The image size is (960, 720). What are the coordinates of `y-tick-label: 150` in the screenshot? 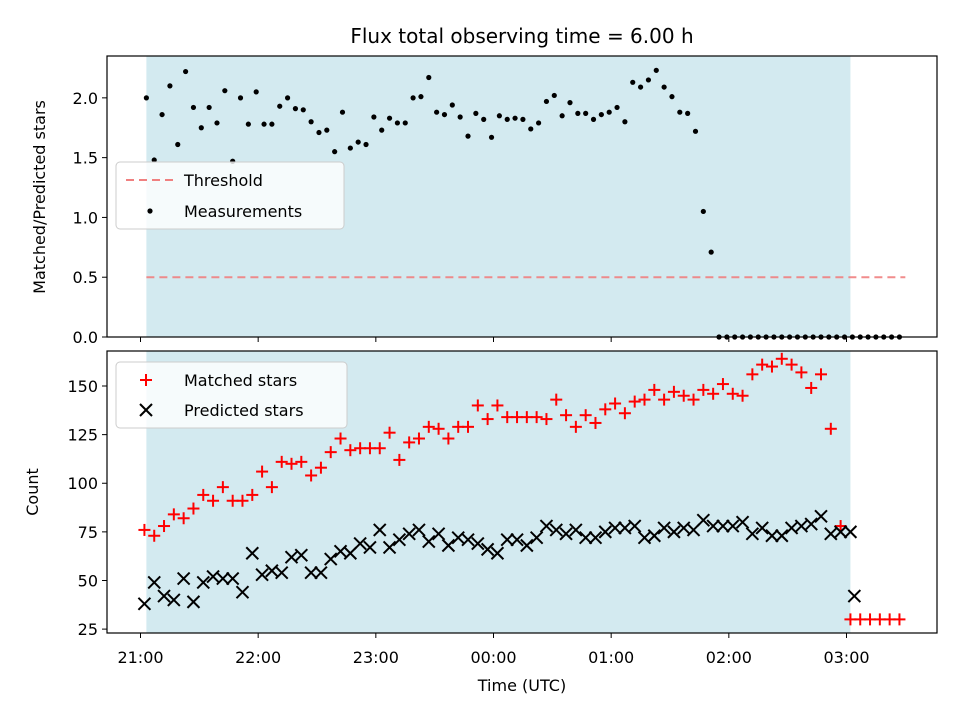 It's located at (82, 386).